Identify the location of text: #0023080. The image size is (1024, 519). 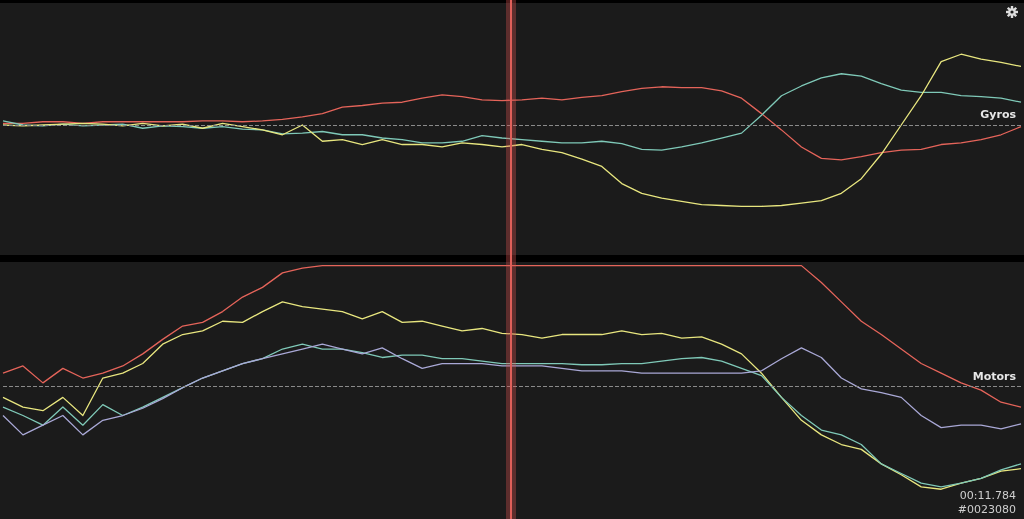
(986, 509).